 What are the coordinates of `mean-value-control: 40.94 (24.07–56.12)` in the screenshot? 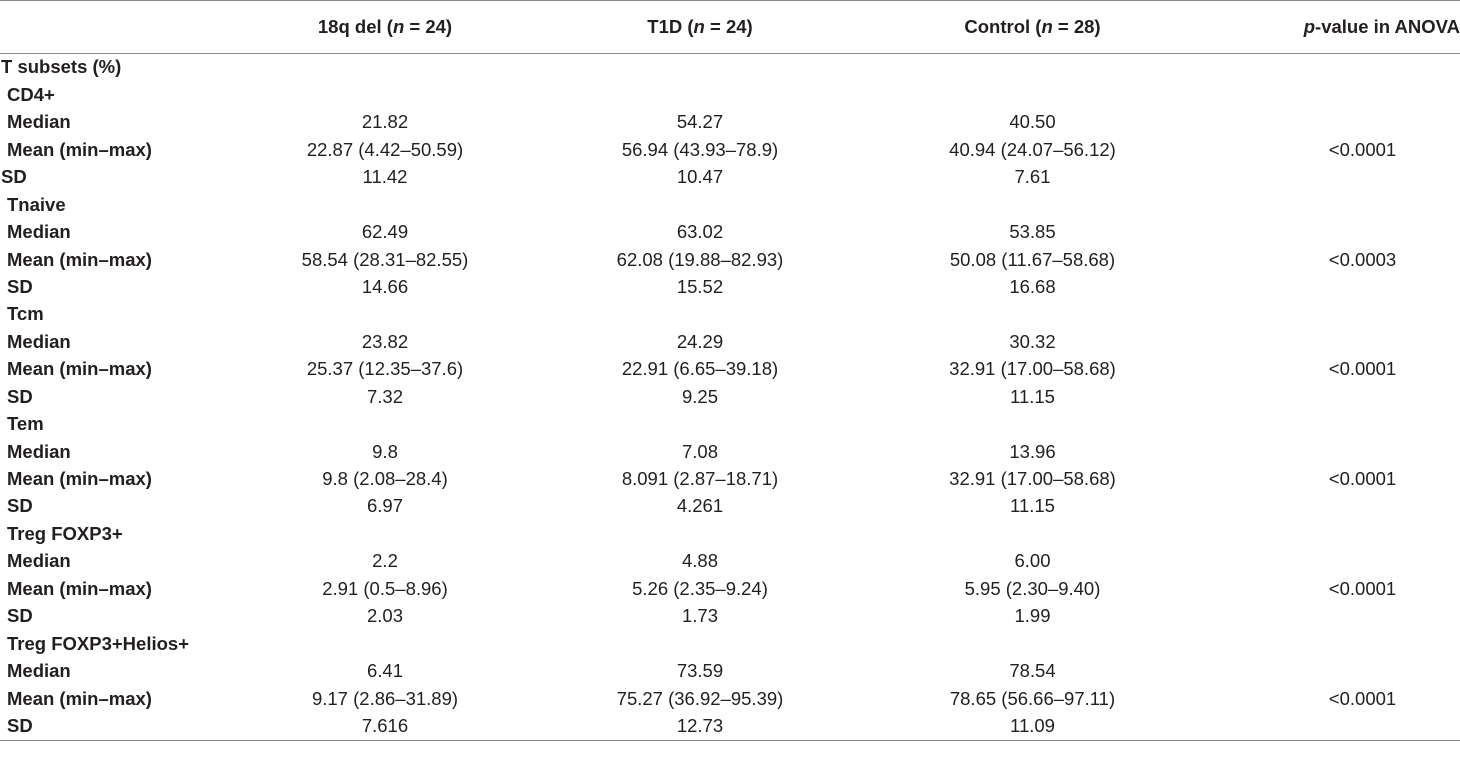 It's located at (1032, 149).